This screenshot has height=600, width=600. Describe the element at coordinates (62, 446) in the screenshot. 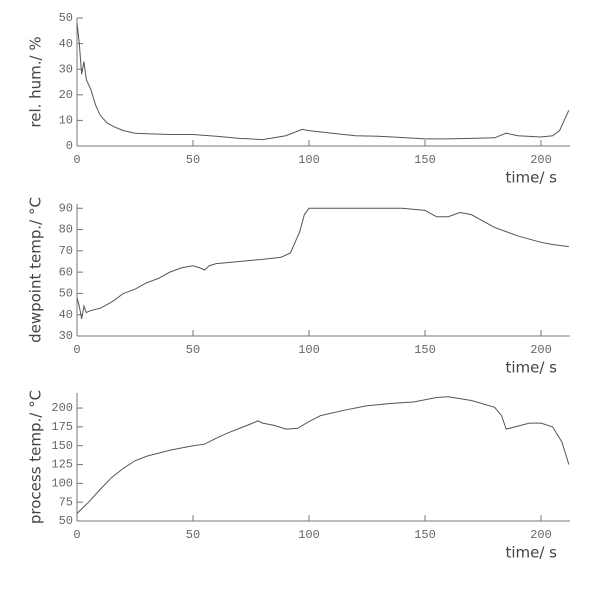

I see `y-tick-label: 150` at that location.